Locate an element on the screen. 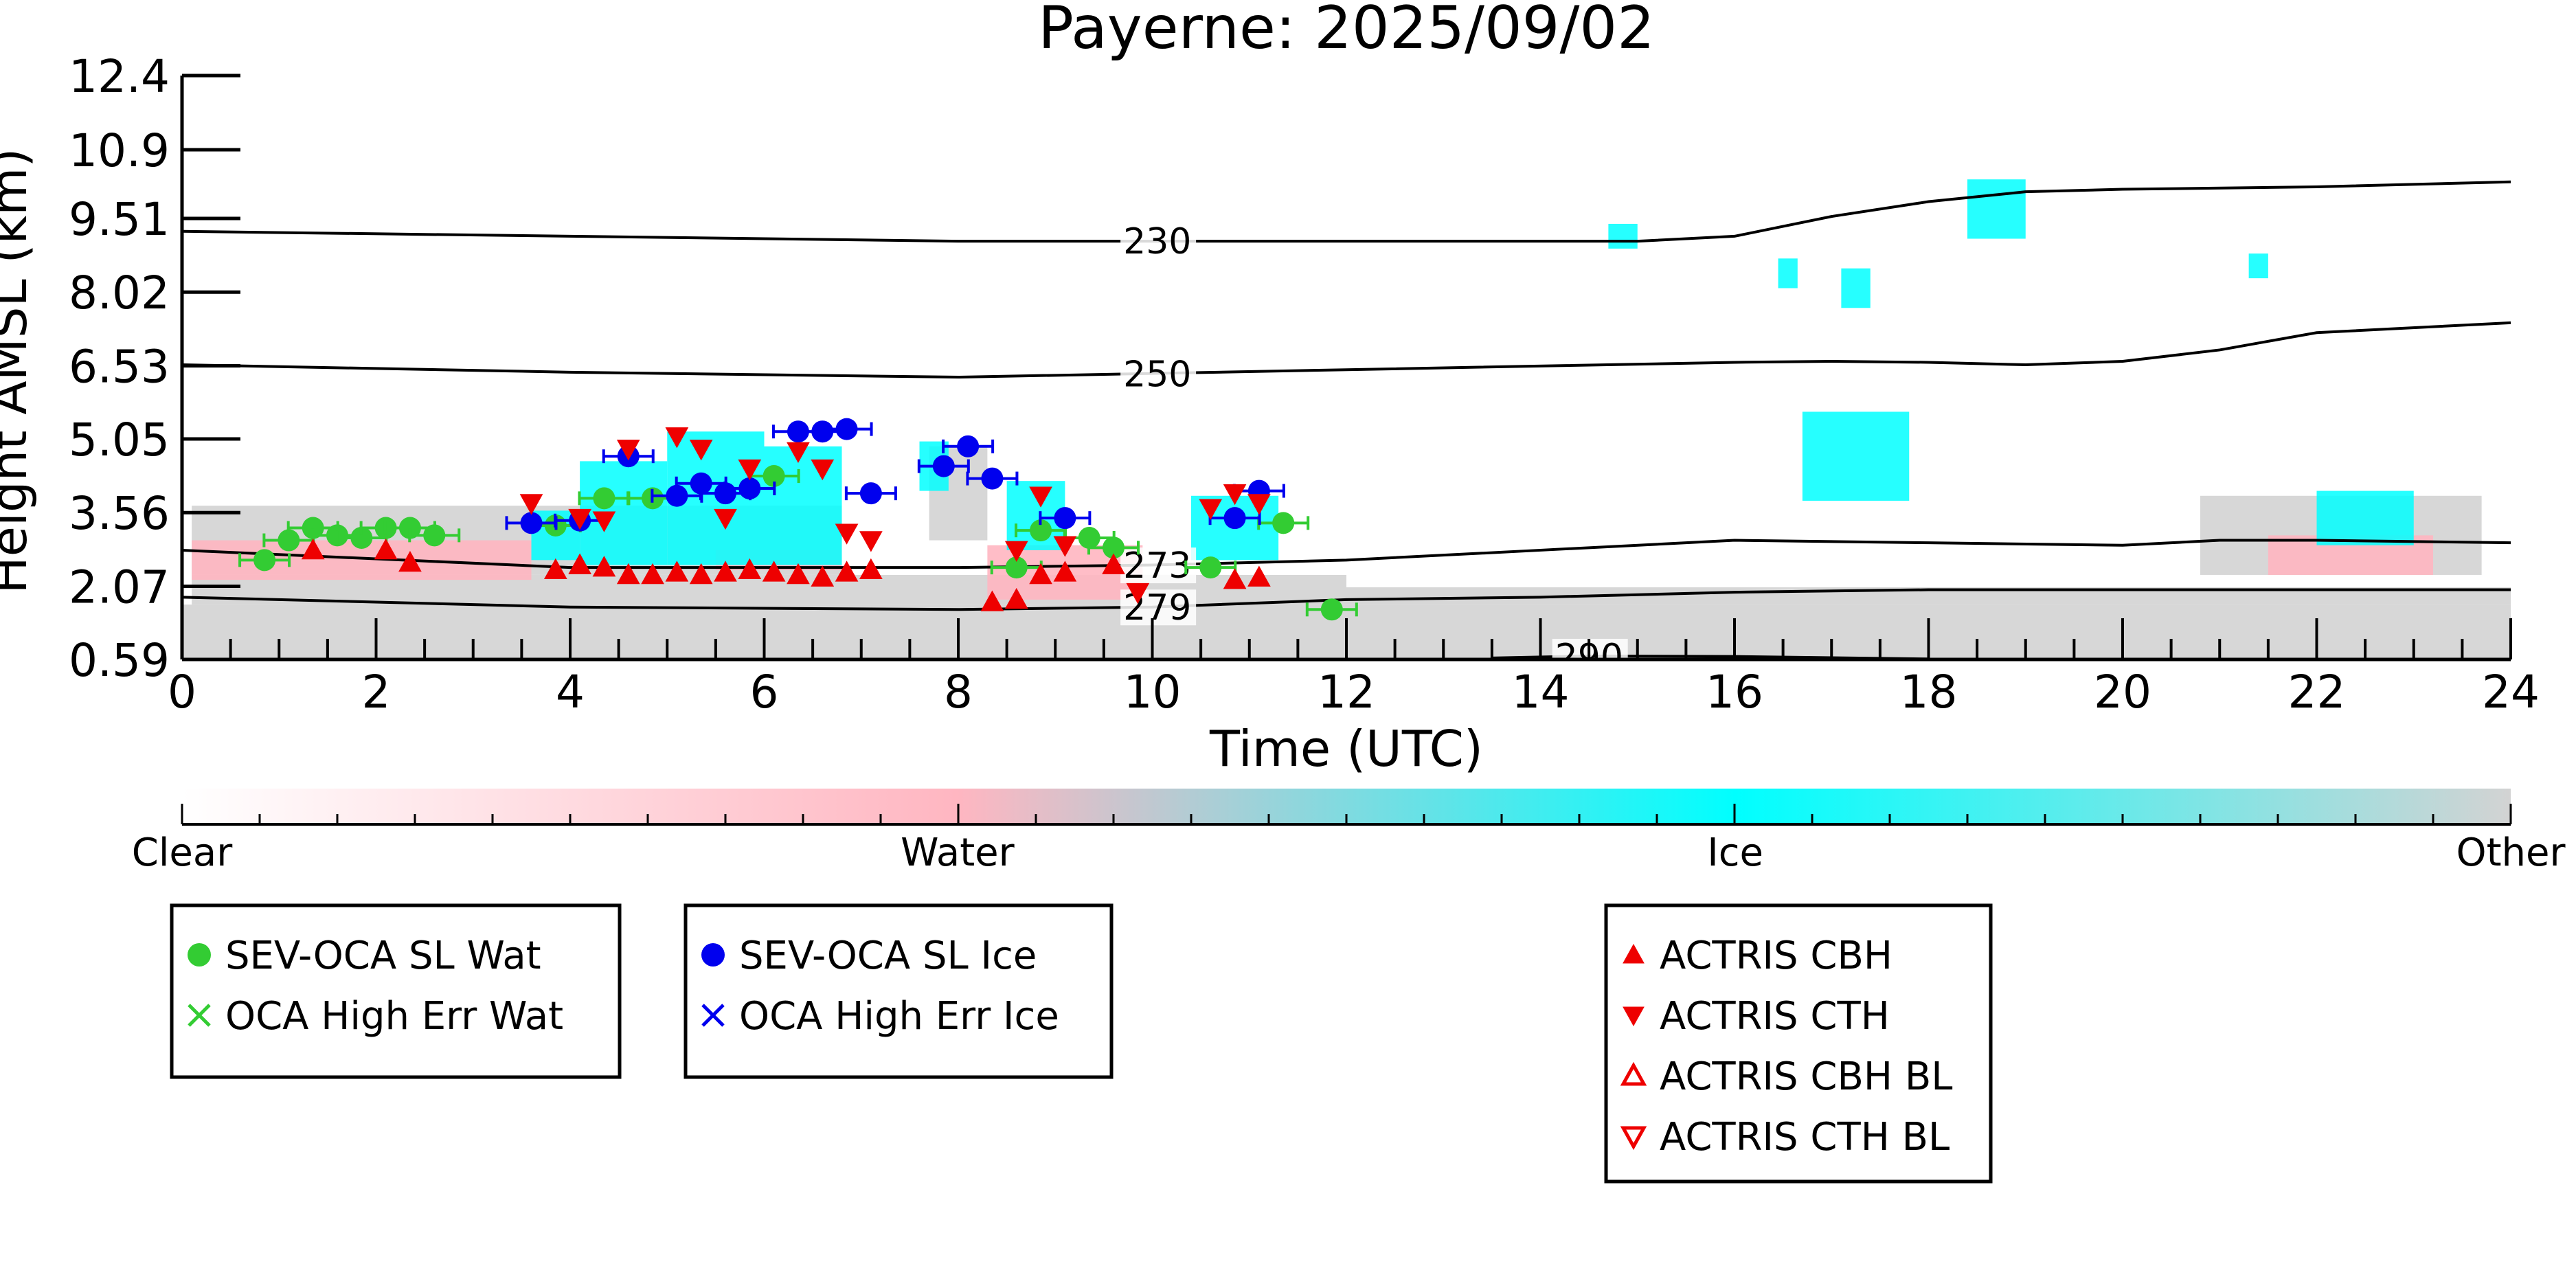 This screenshot has width=2576, height=1288. legend-label: SEV-OCA SL Wat is located at coordinates (383, 956).